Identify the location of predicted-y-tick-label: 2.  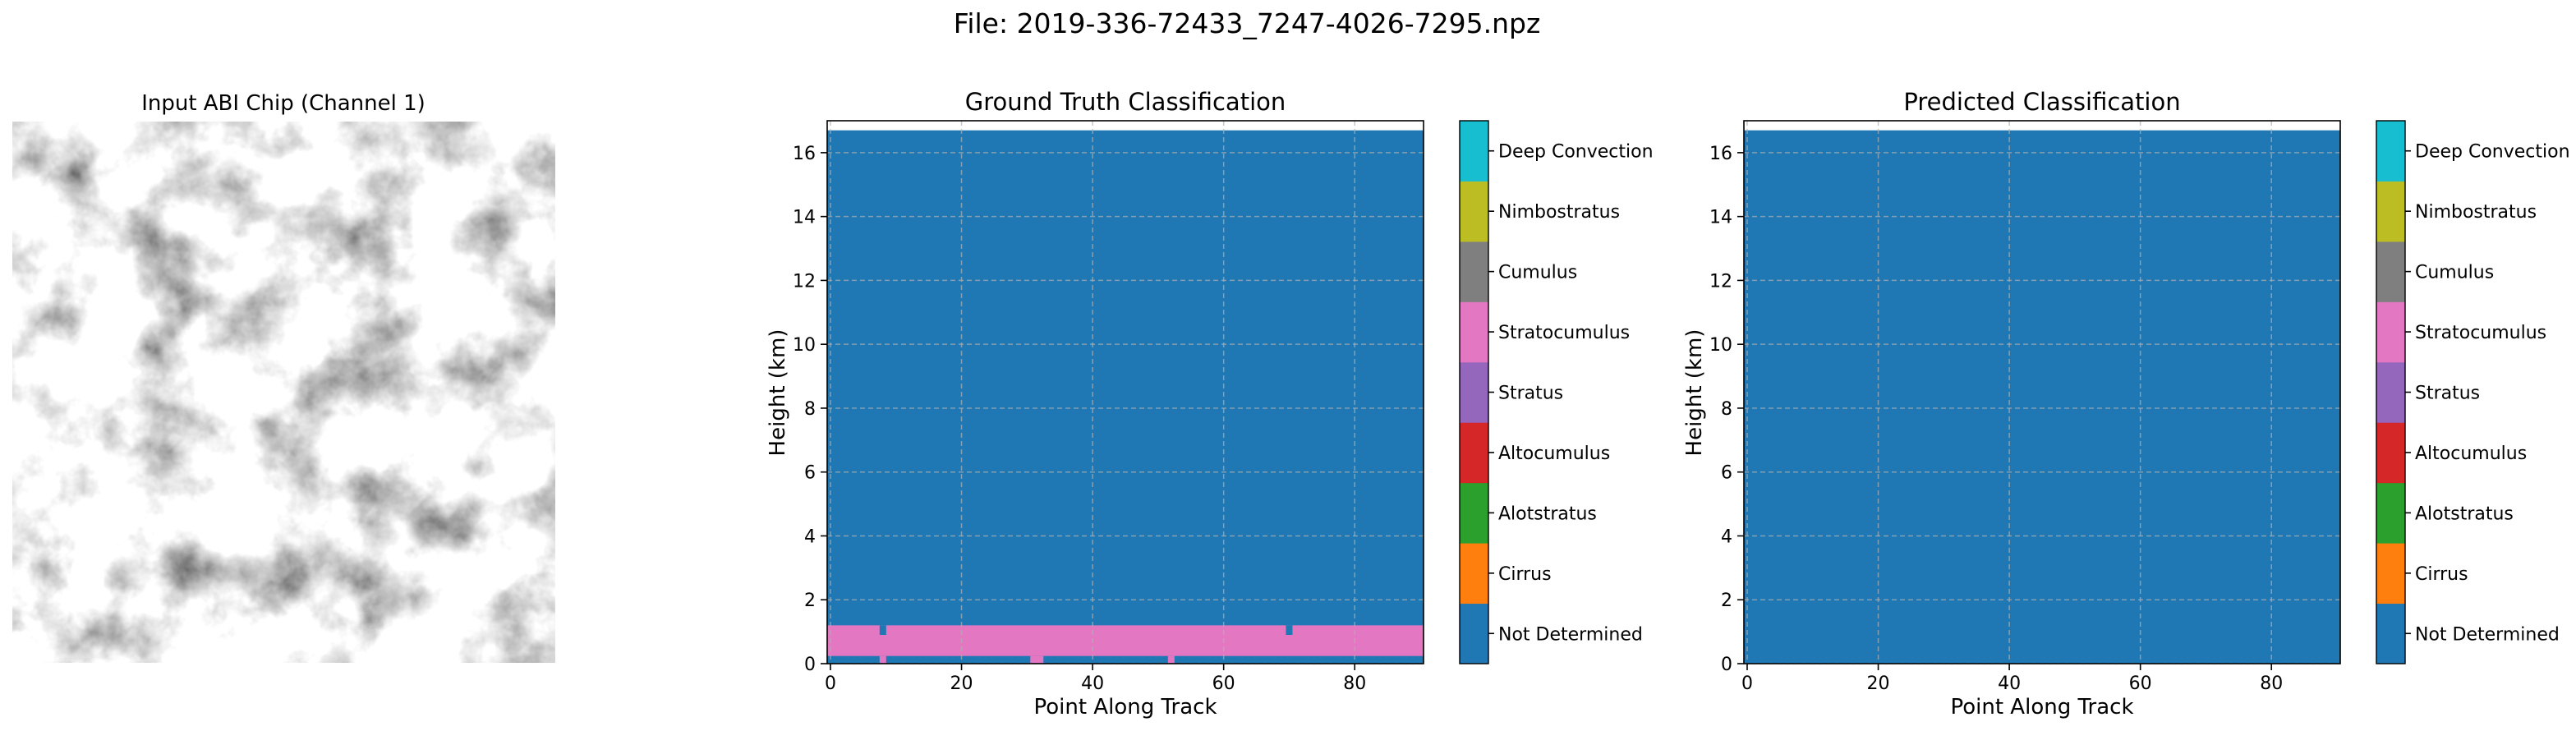
(1727, 601).